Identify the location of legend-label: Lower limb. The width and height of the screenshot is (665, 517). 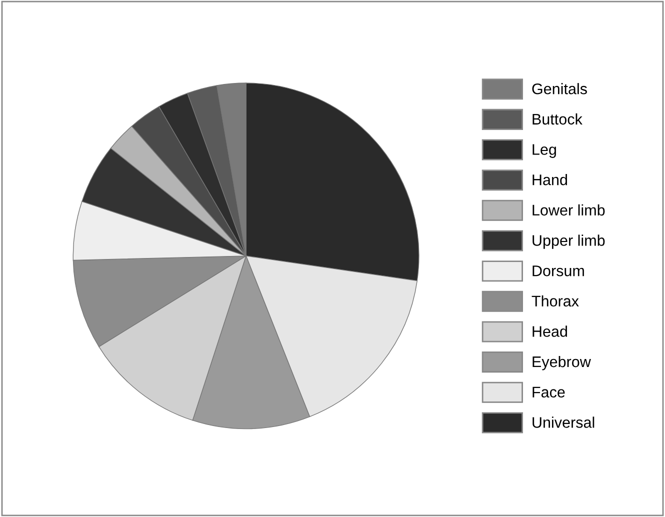
(568, 210).